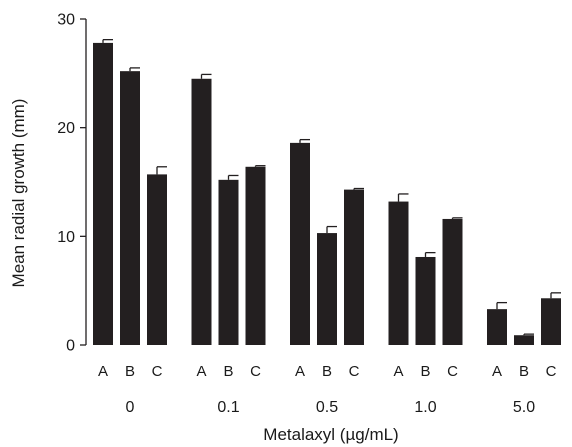 The width and height of the screenshot is (572, 447). What do you see at coordinates (72, 183) in the screenshot?
I see `y-axis: 0 10 20 30` at bounding box center [72, 183].